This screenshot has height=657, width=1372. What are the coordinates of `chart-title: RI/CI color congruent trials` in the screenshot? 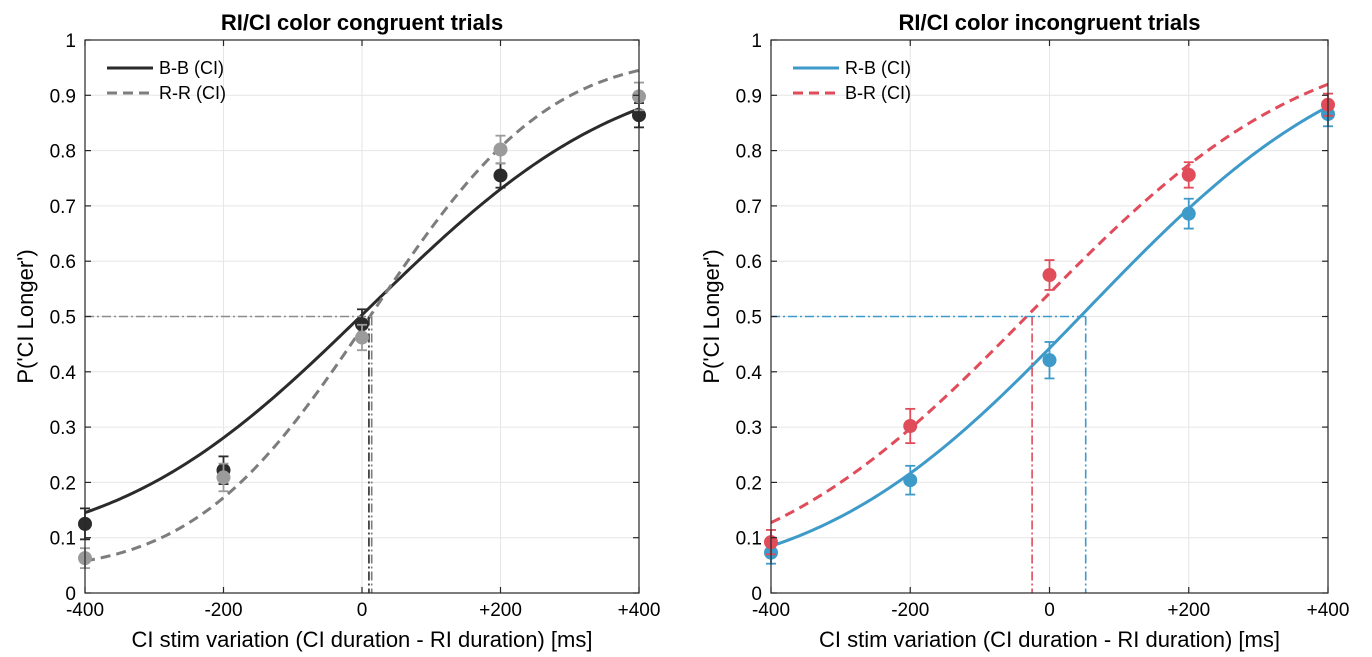 It's located at (362, 22).